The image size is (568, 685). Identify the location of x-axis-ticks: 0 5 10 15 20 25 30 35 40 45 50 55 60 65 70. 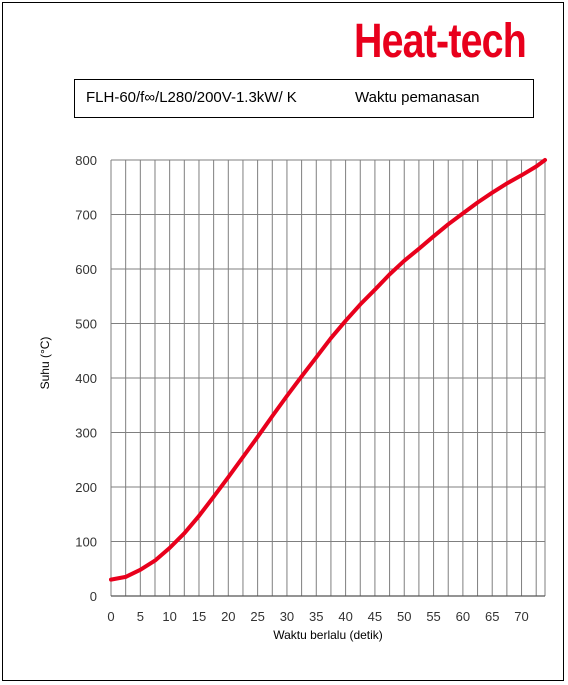
(317, 616).